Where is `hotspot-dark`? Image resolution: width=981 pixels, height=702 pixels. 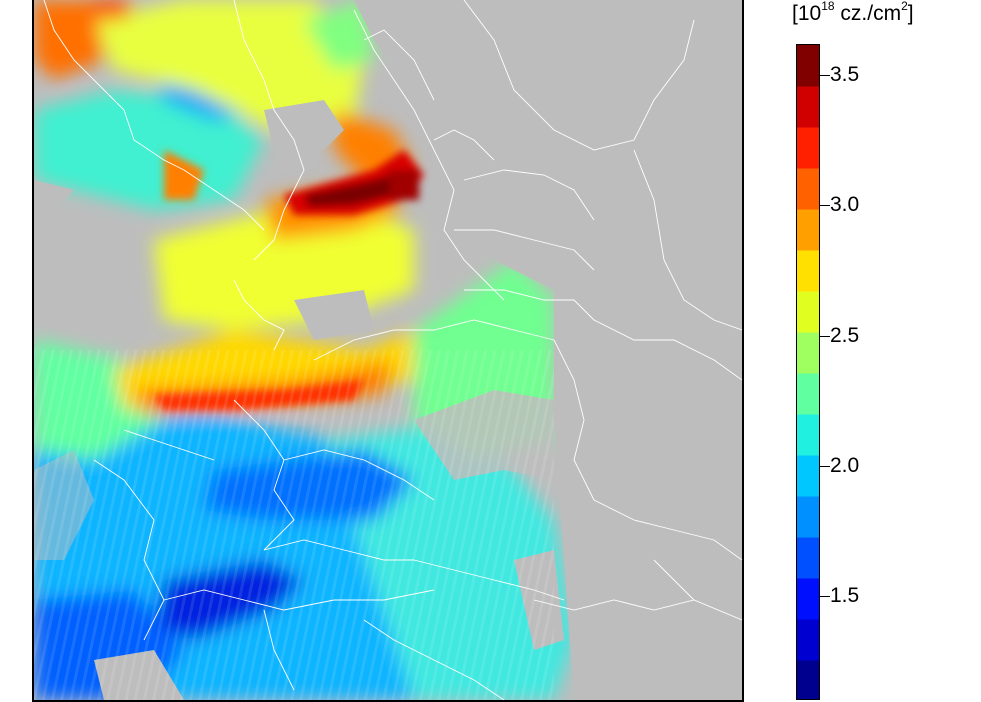
hotspot-dark is located at coordinates (351, 189).